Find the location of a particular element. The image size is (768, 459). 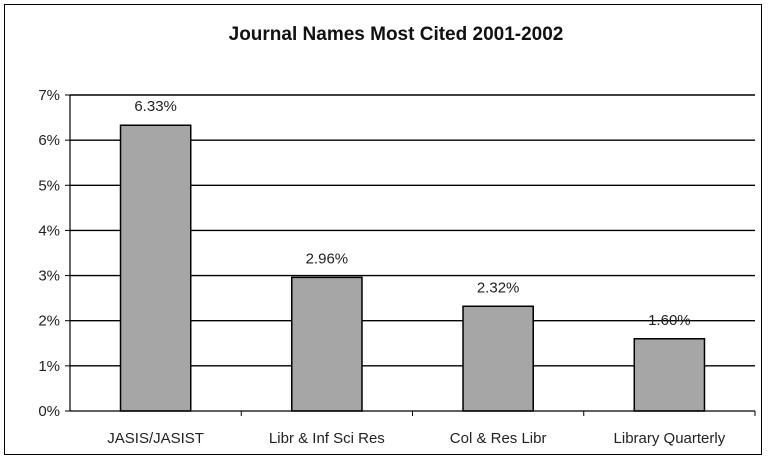

chart-title: Journal Names Most Cited 2001-2002 is located at coordinates (396, 34).